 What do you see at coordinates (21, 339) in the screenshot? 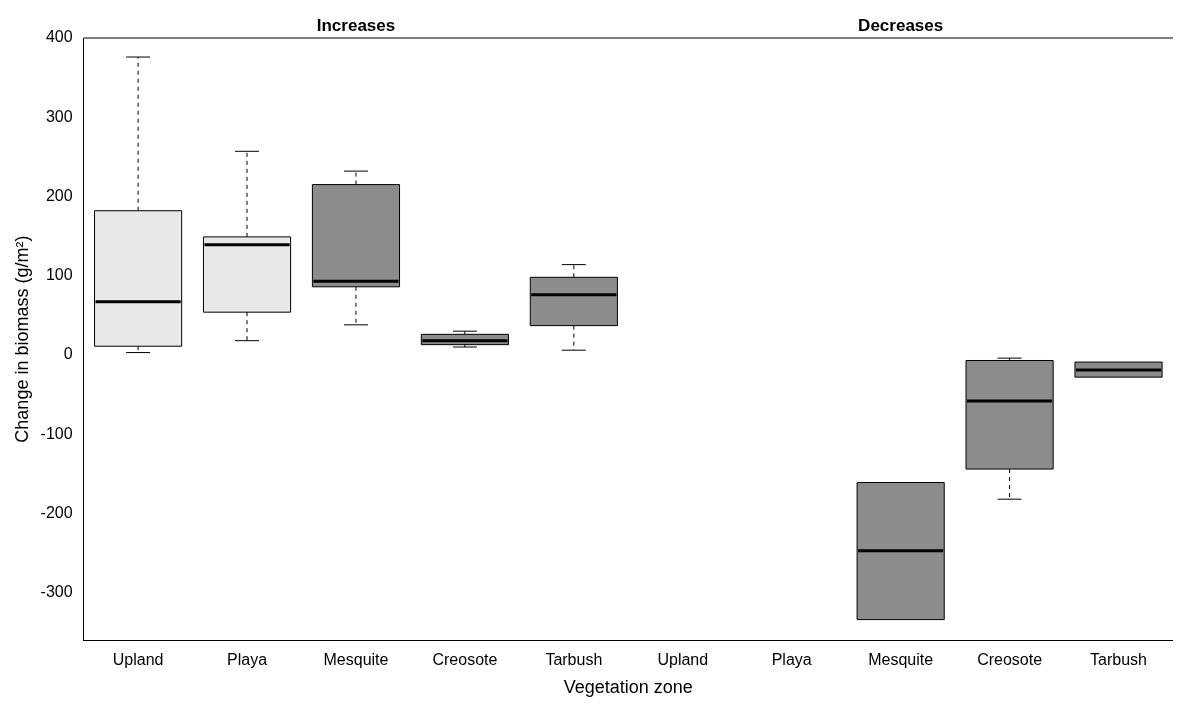
I see `y-axis-title: Change in biomass (g/m²)` at bounding box center [21, 339].